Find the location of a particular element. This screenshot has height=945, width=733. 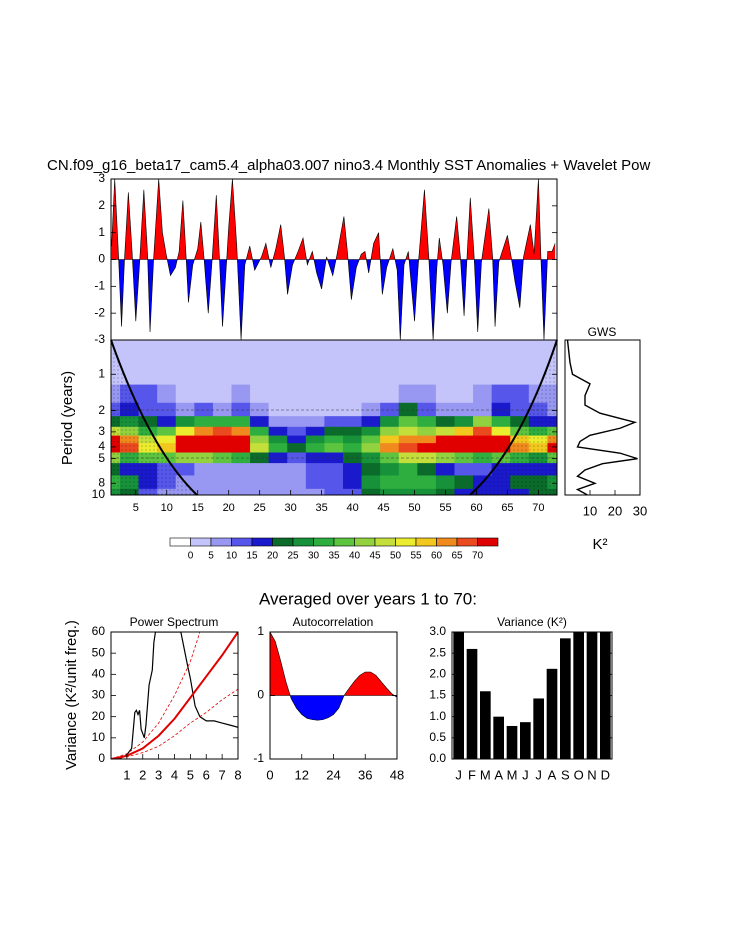

colorbar-label: 25 is located at coordinates (293, 556).